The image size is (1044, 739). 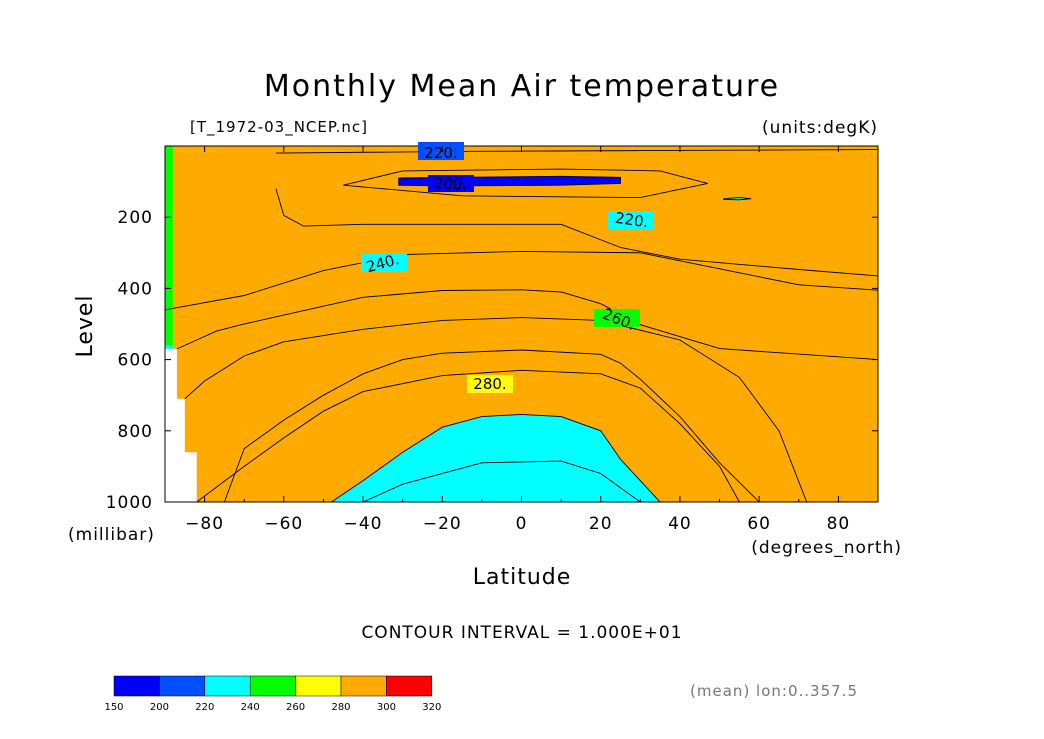 I want to click on y-tick-label: 600, so click(x=135, y=361).